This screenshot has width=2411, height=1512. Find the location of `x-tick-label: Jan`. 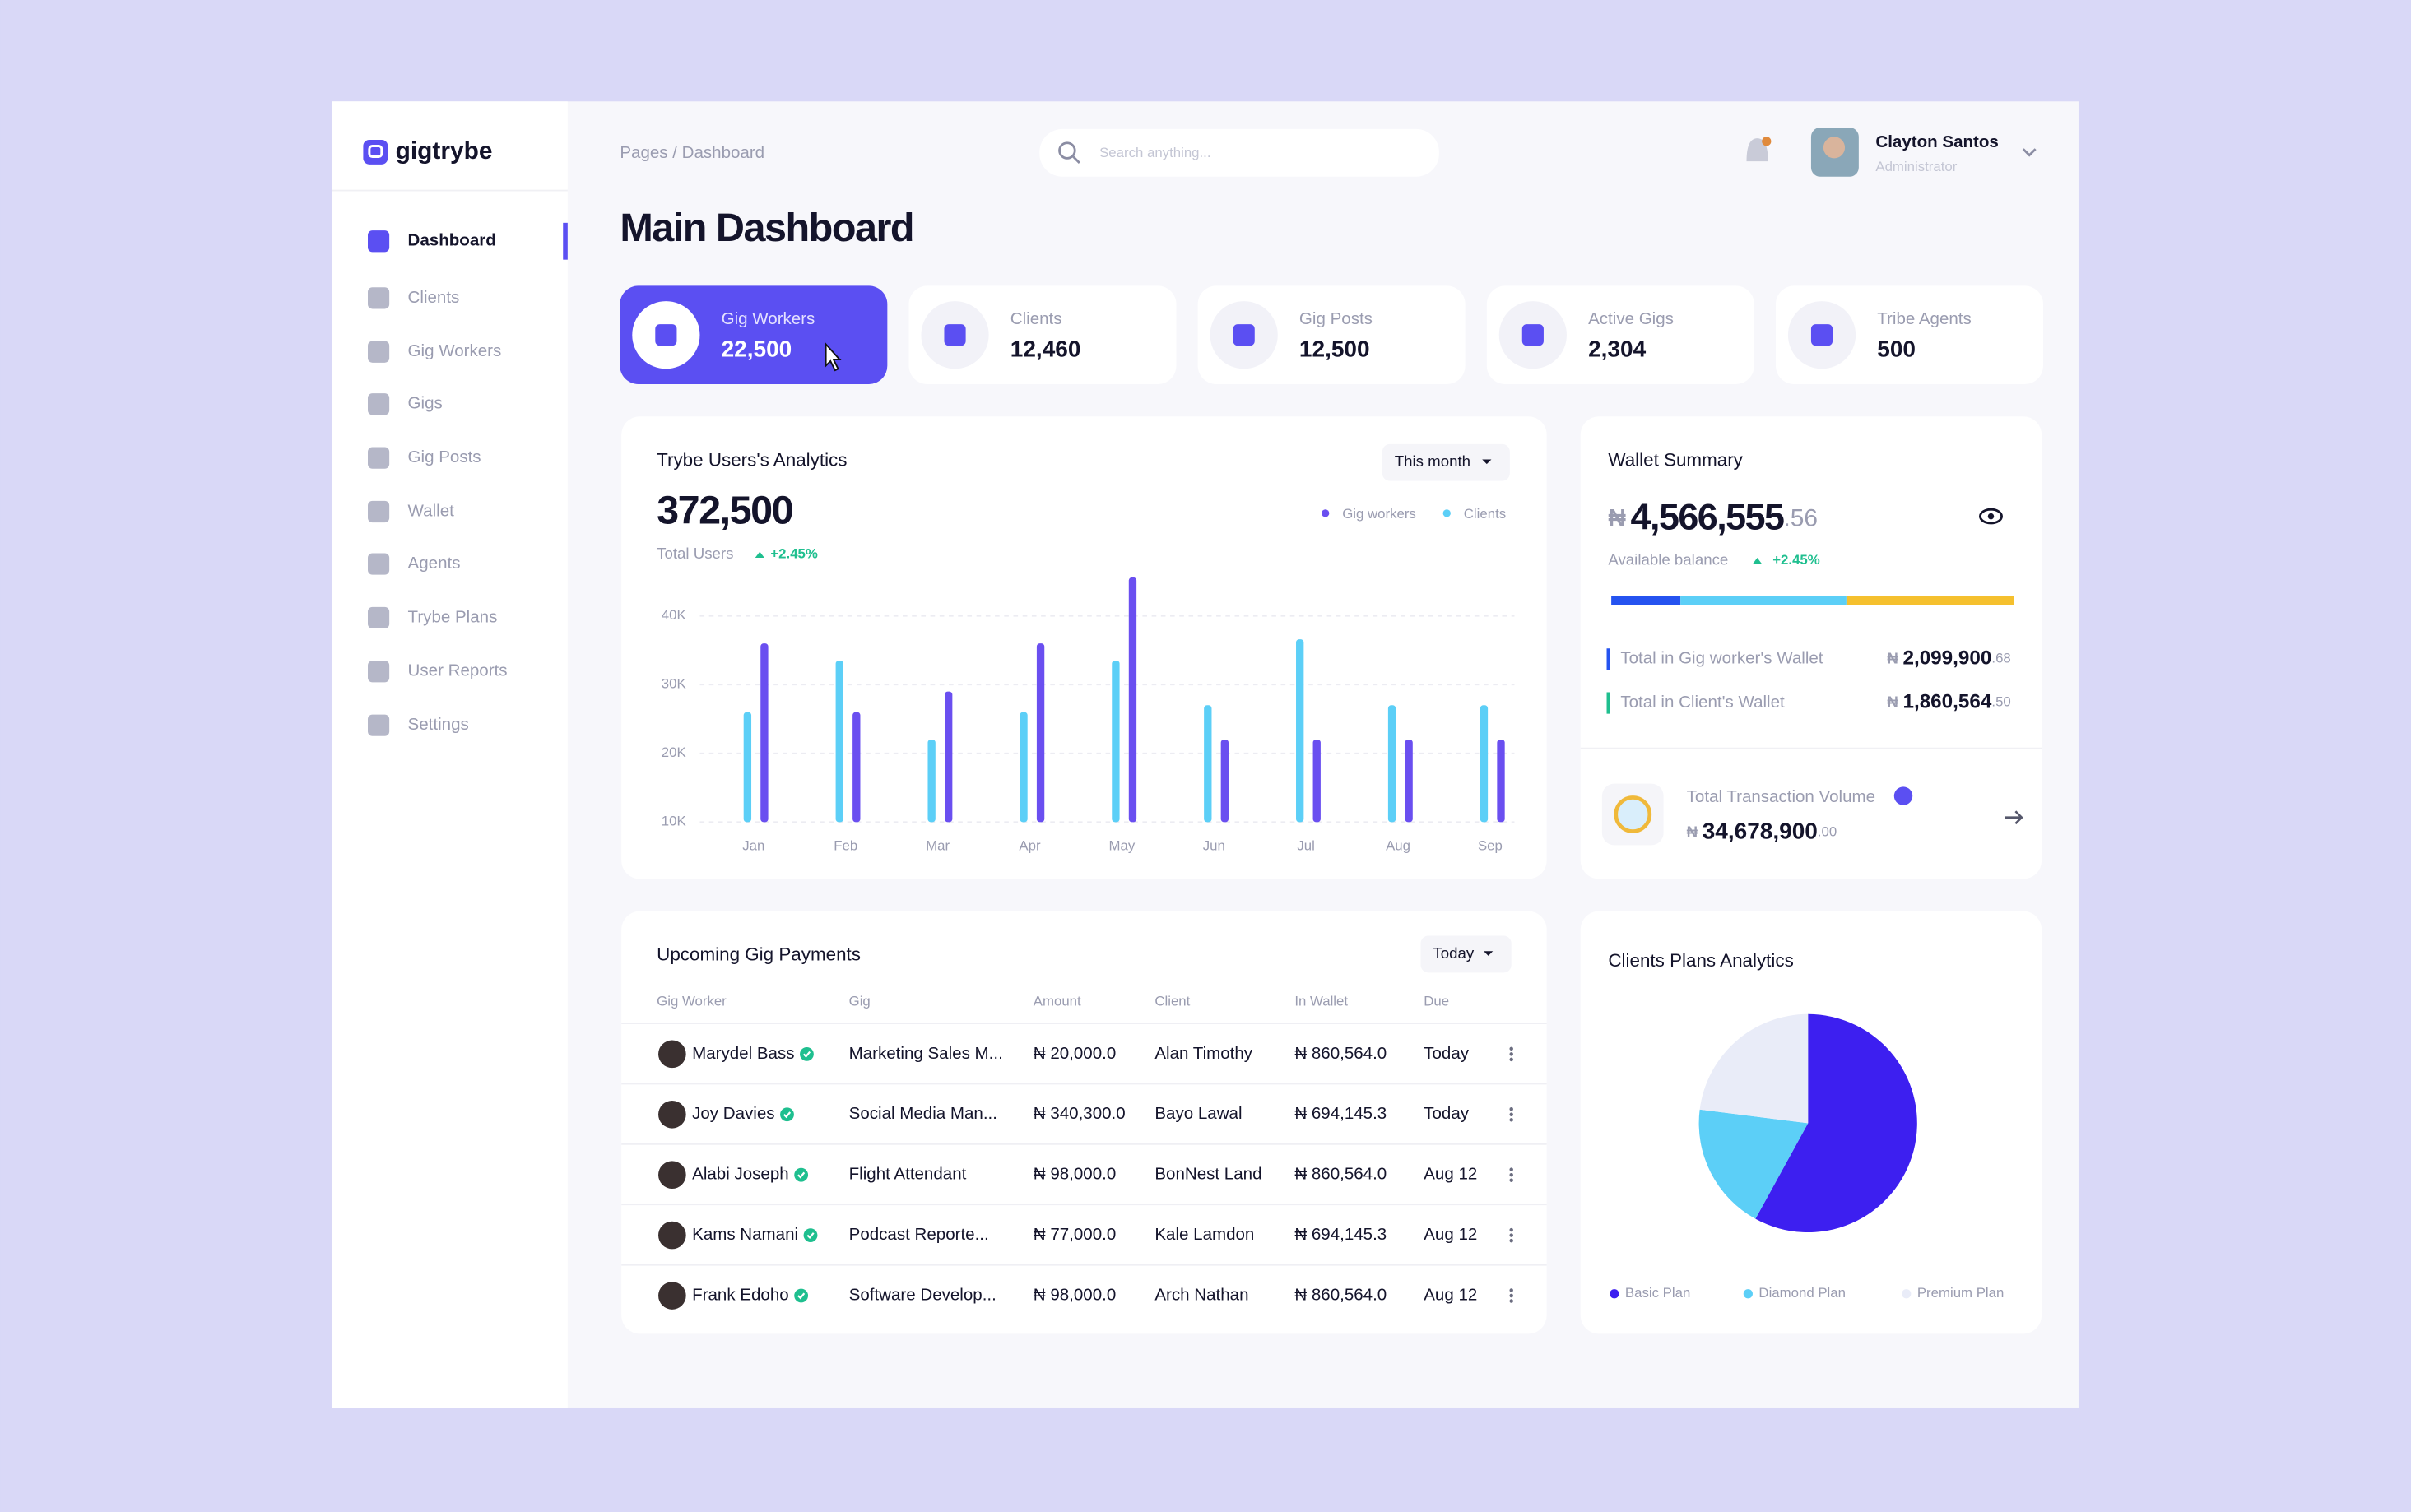

x-tick-label: Jan is located at coordinates (753, 846).